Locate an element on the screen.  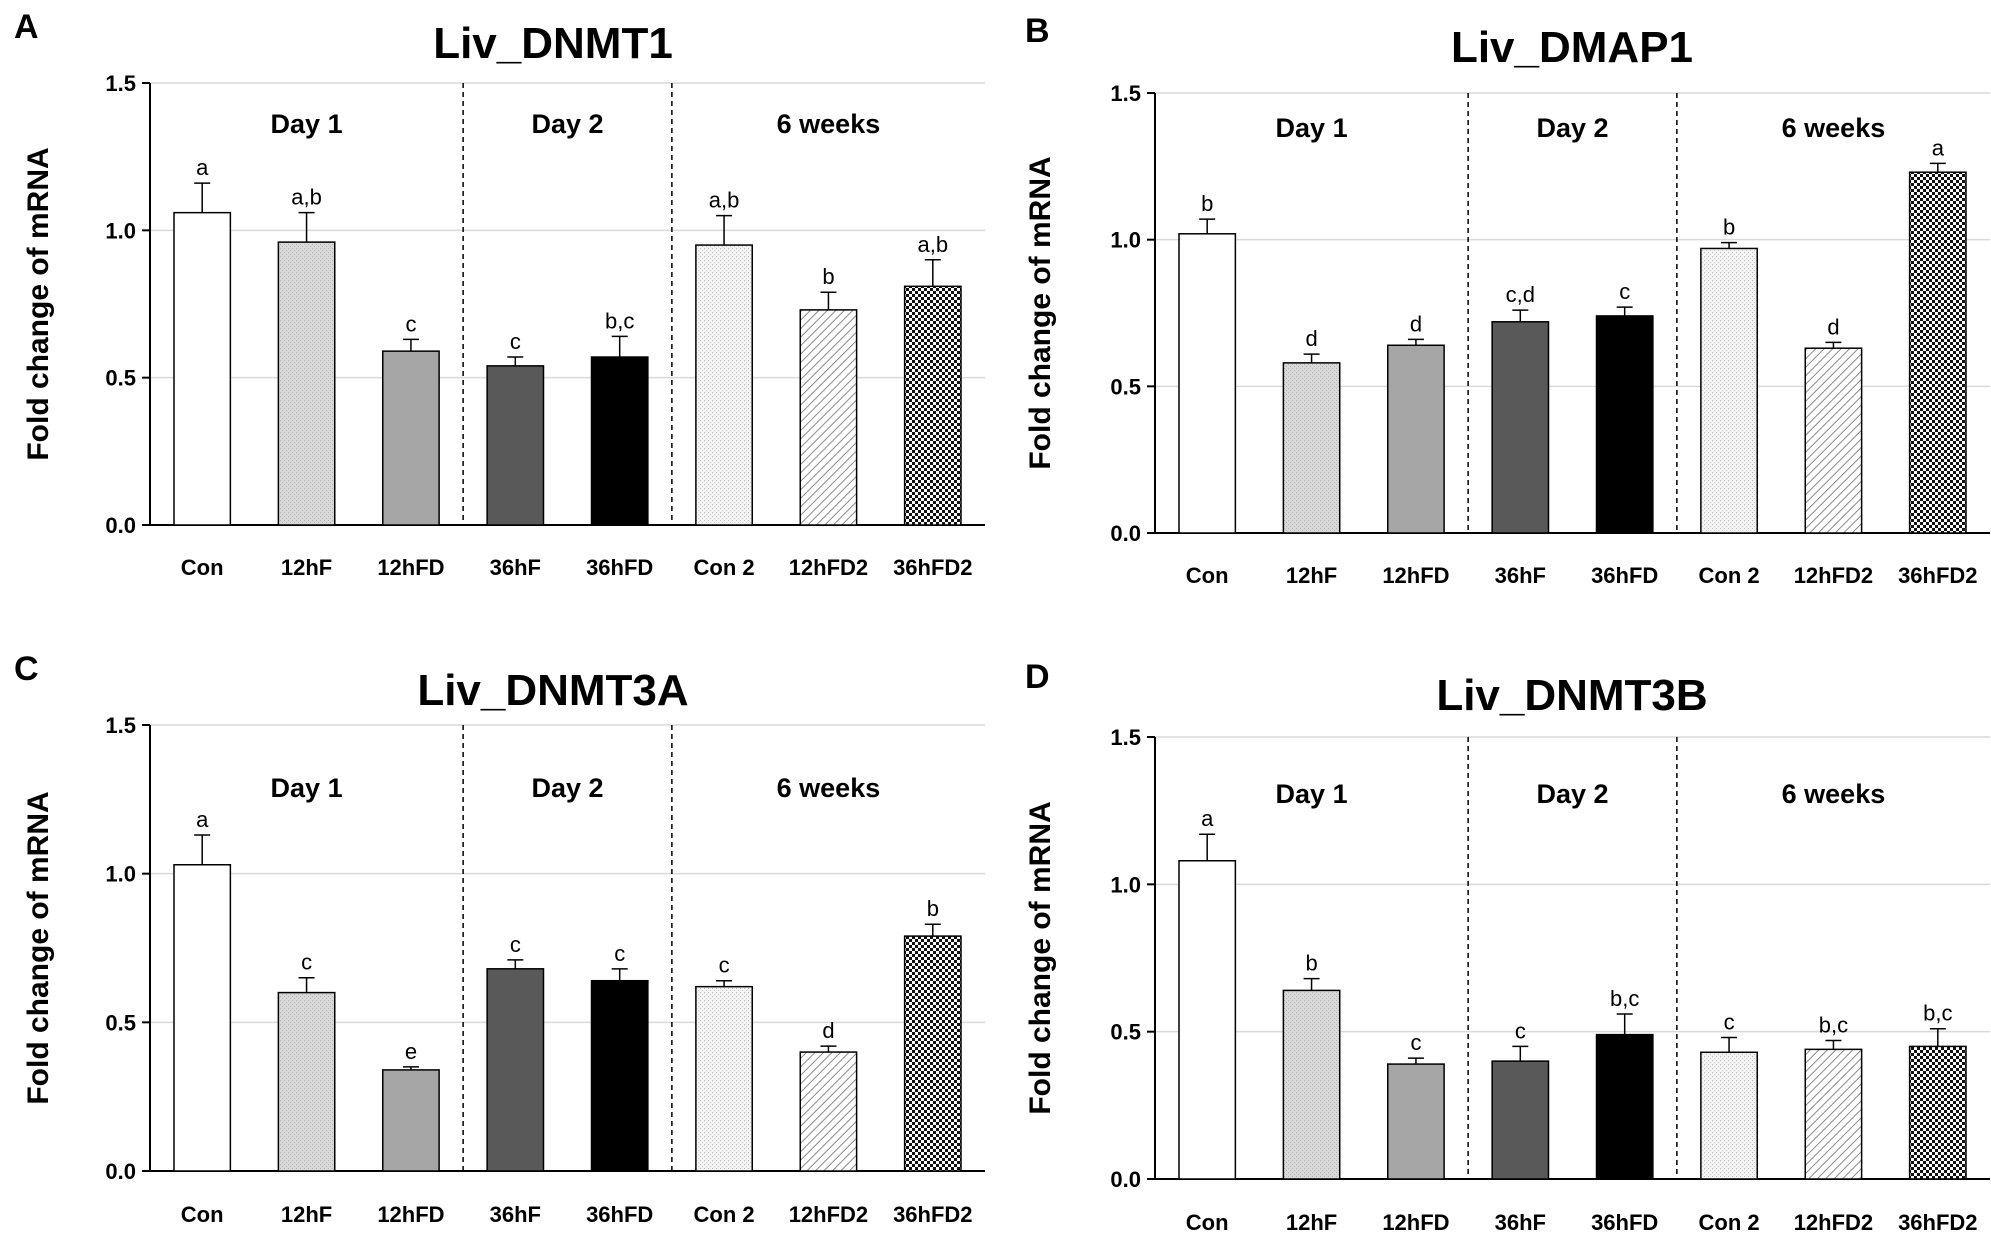
significance-letter: c,d is located at coordinates (1520, 294).